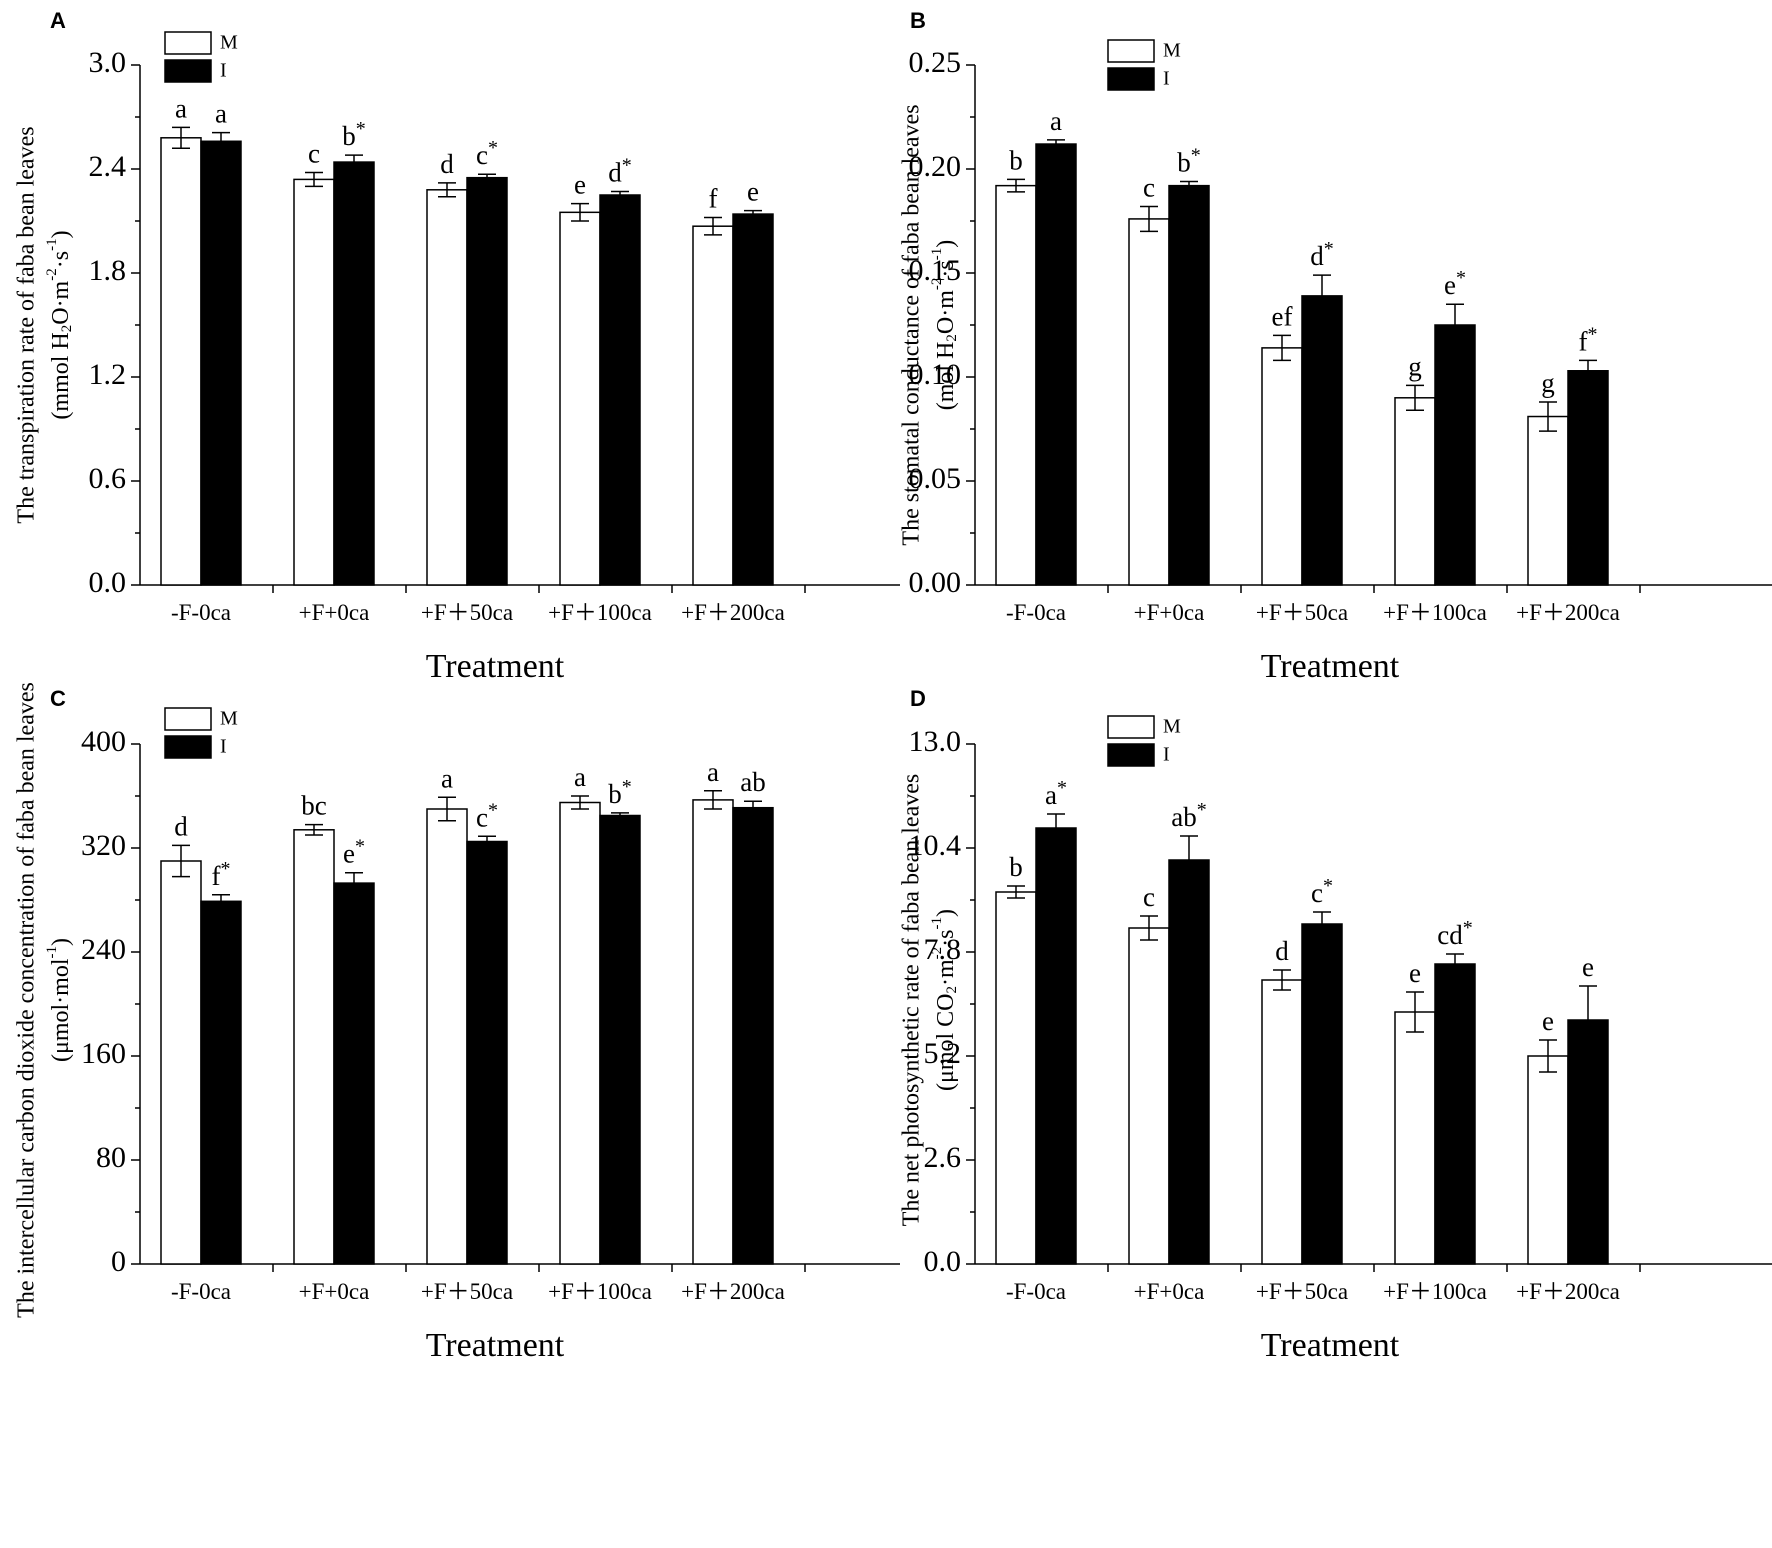 The width and height of the screenshot is (1772, 1548). Describe the element at coordinates (935, 62) in the screenshot. I see `y-tick-label: 0.25` at that location.